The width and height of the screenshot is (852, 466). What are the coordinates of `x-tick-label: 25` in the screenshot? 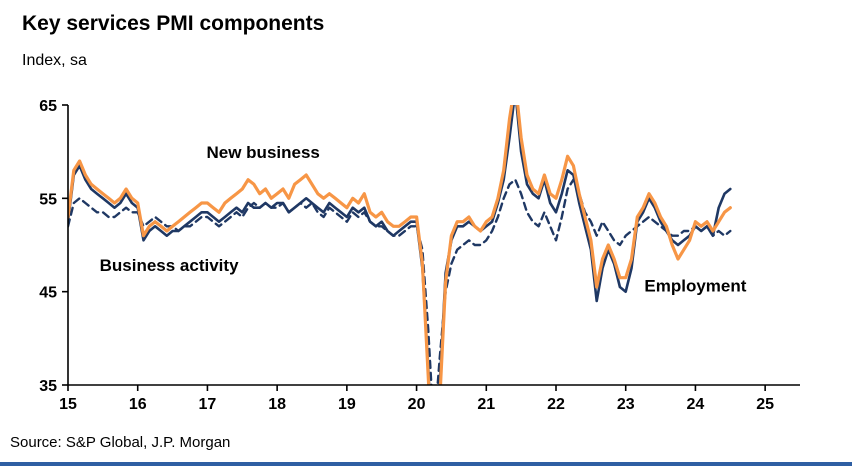 It's located at (765, 404).